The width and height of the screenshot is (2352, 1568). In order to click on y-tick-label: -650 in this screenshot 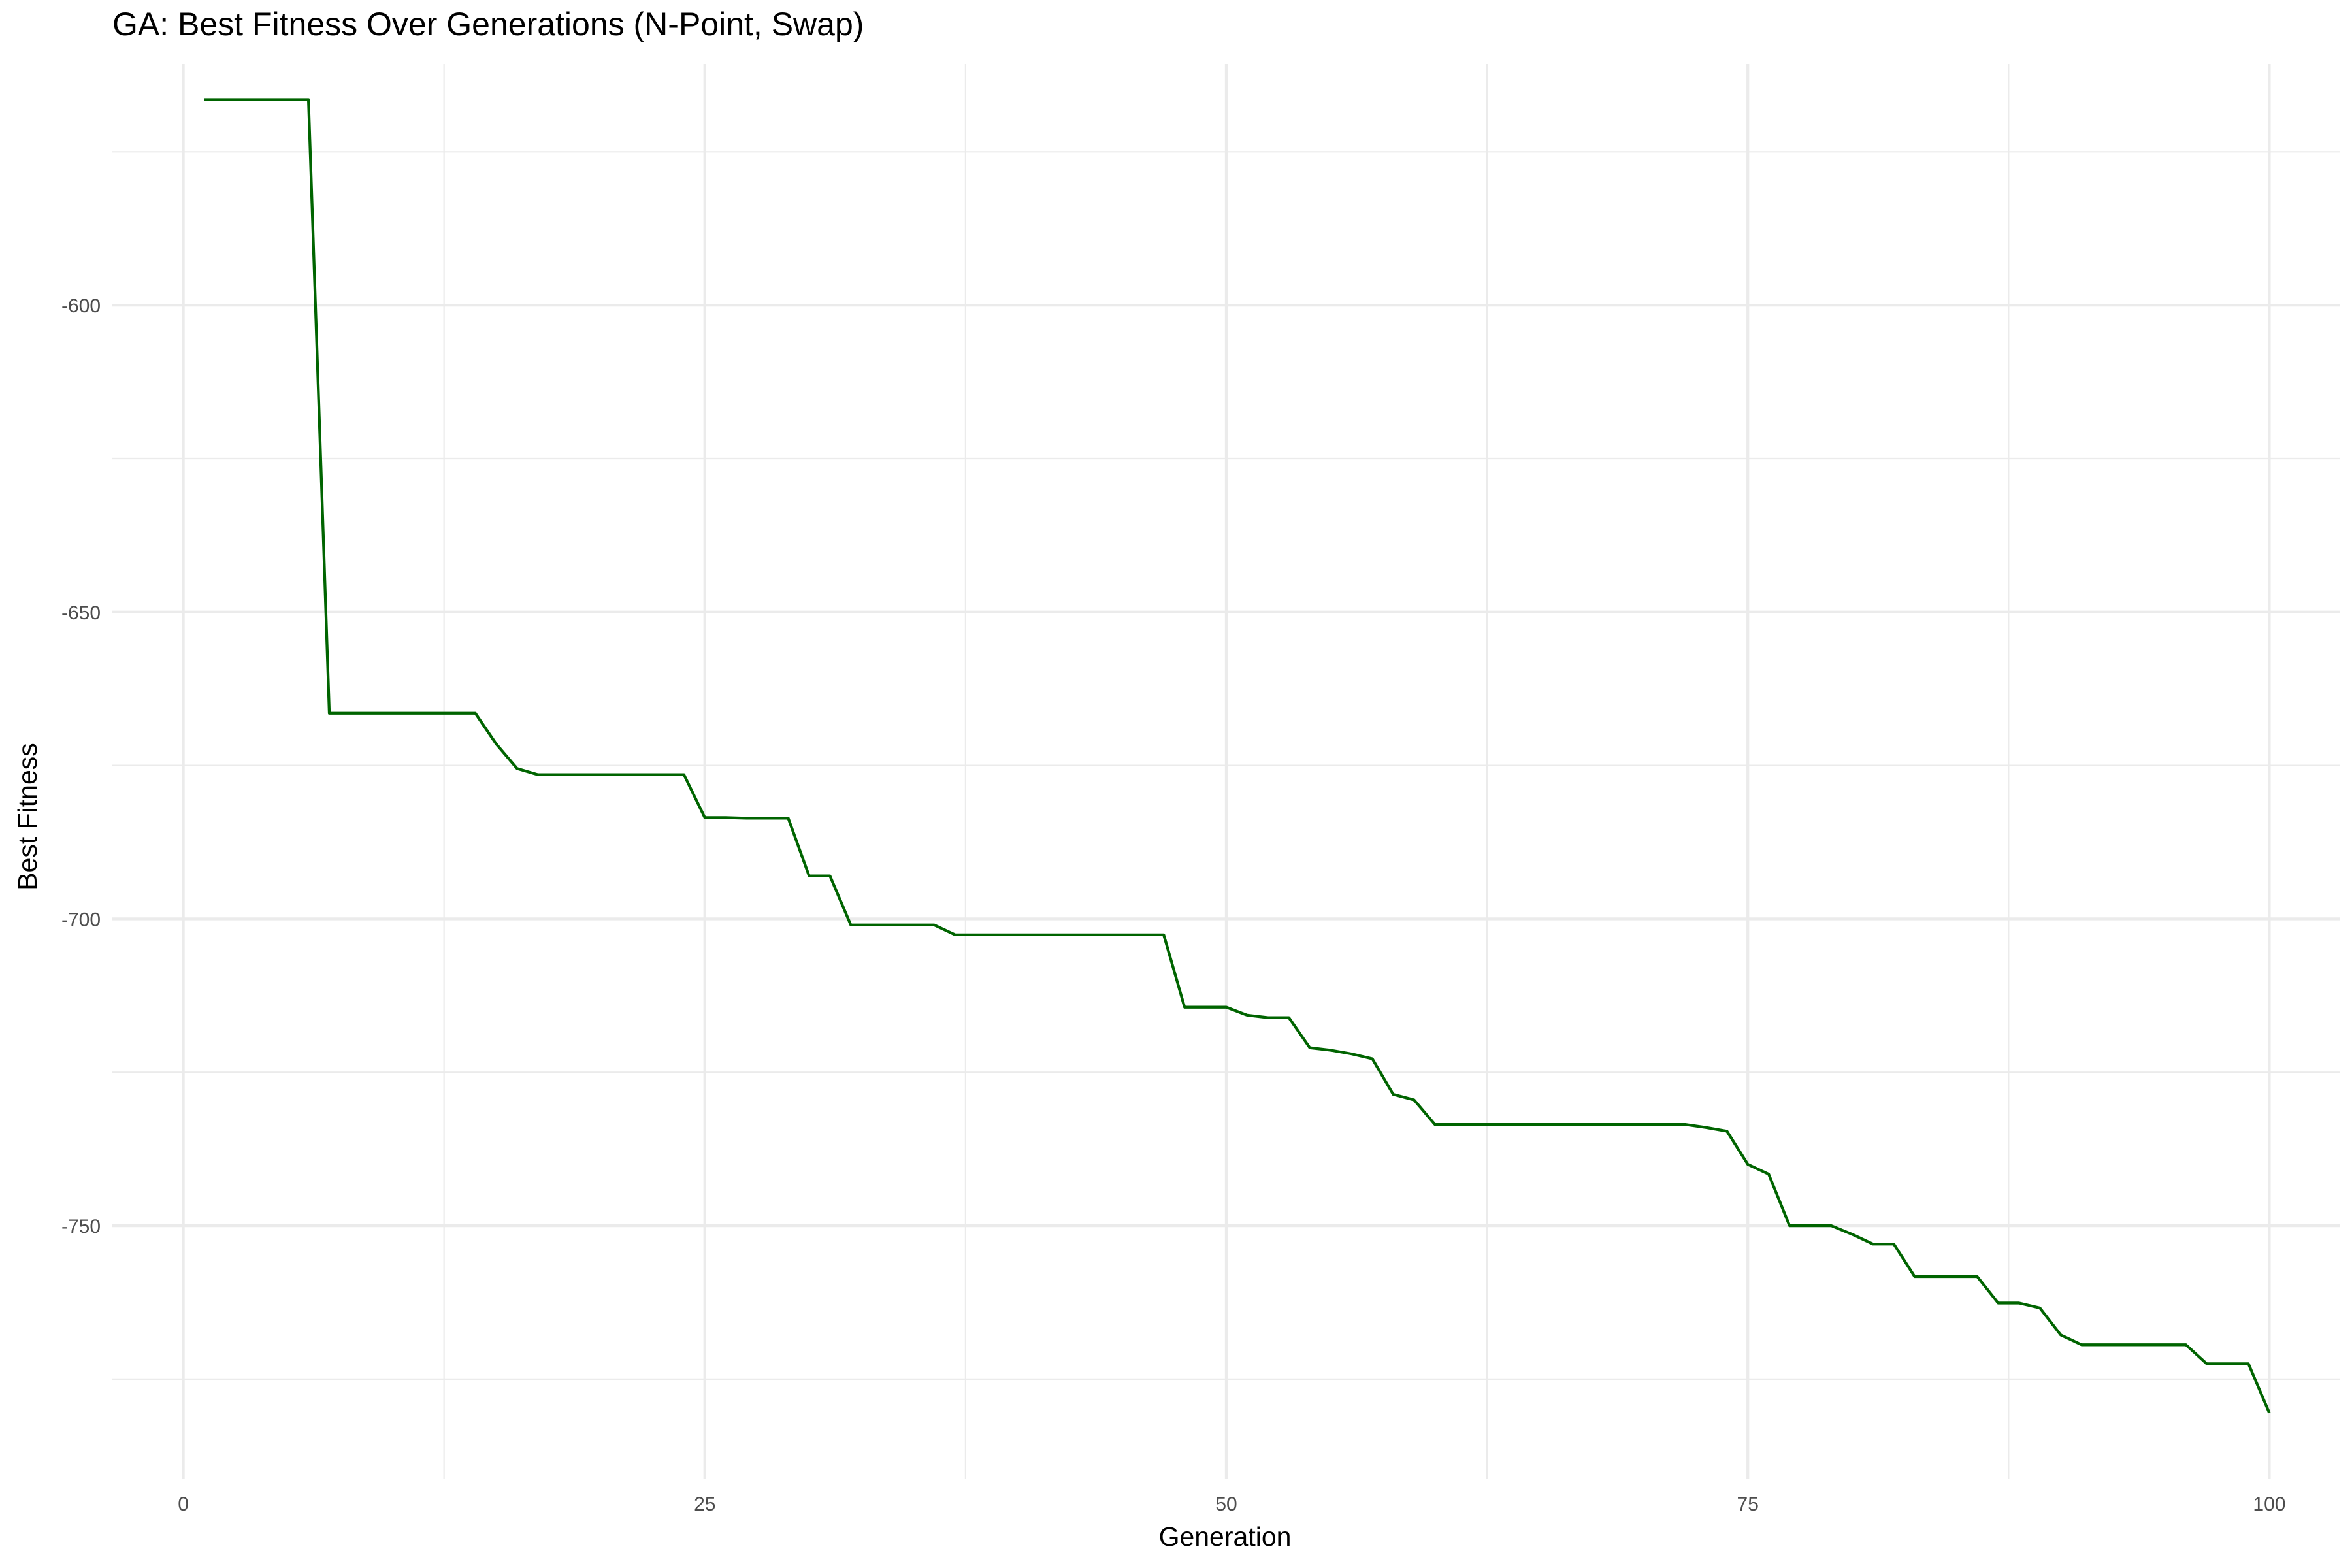, I will do `click(81, 613)`.